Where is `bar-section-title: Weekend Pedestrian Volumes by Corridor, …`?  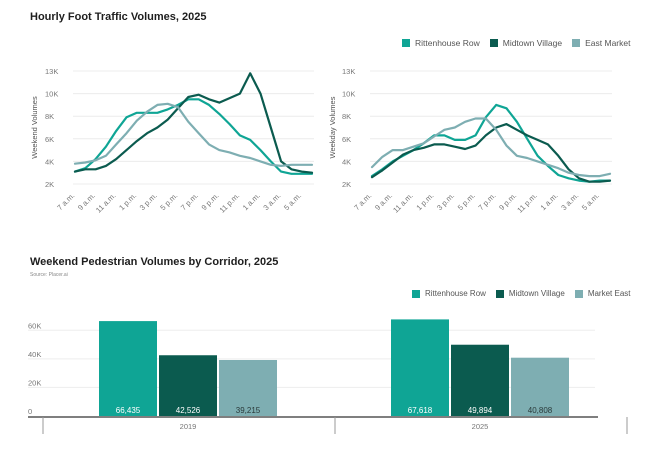
bar-section-title: Weekend Pedestrian Volumes by Corridor, … is located at coordinates (154, 262).